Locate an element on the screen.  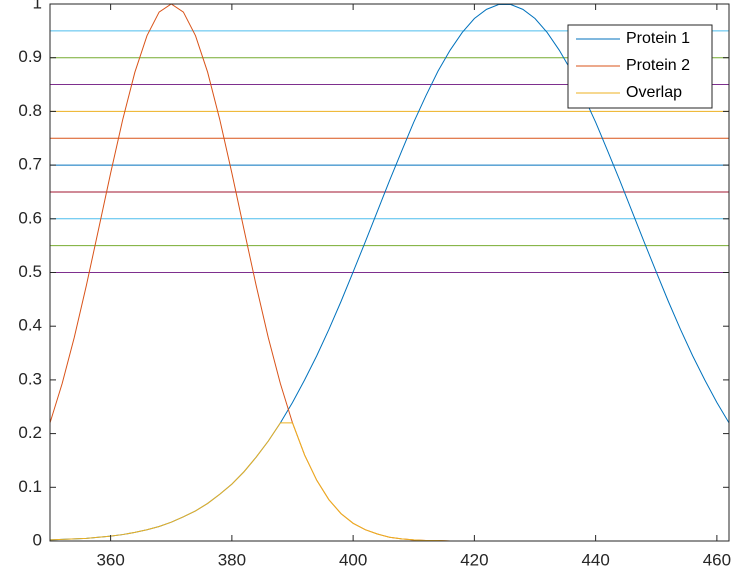
legend: Protein 1 Protein 2 Overlap is located at coordinates (640, 66).